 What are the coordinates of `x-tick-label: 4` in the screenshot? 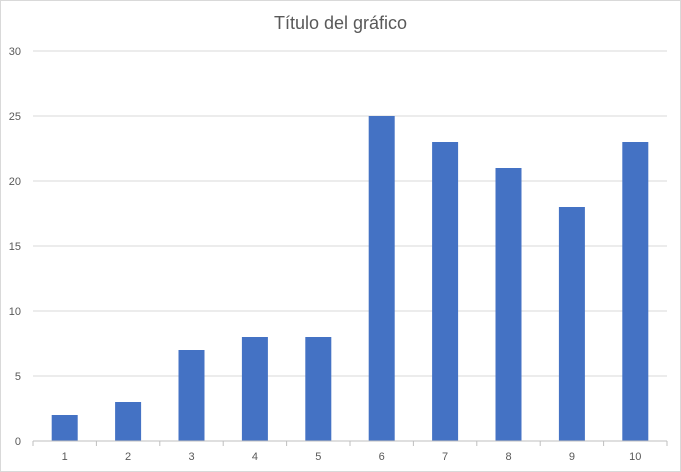 It's located at (255, 457).